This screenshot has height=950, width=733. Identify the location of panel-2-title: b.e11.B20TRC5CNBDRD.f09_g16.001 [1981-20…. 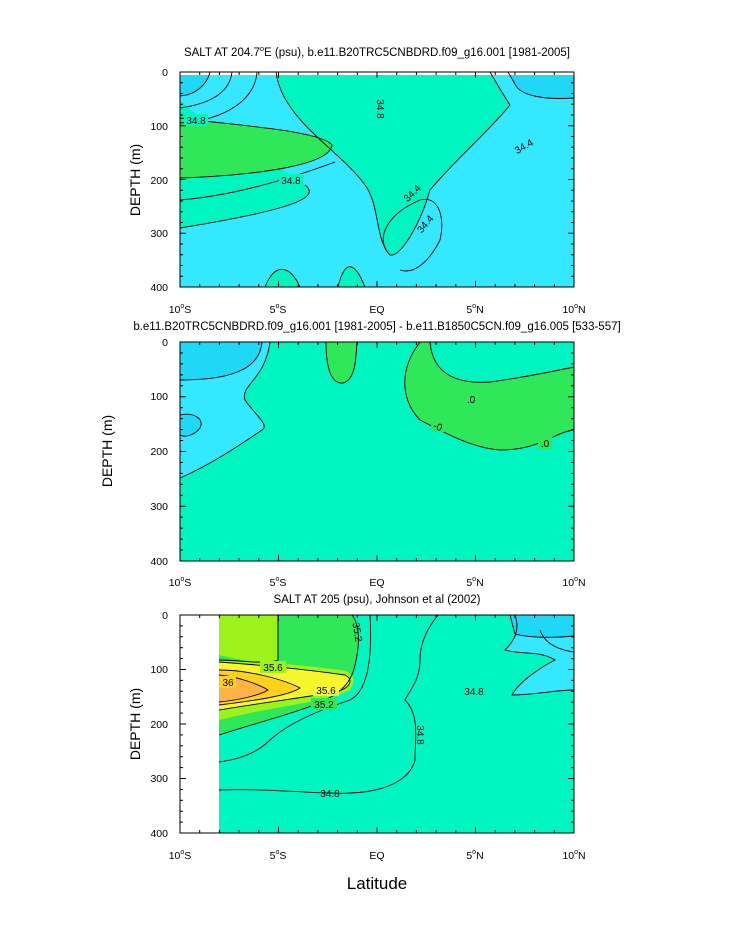
(376, 327).